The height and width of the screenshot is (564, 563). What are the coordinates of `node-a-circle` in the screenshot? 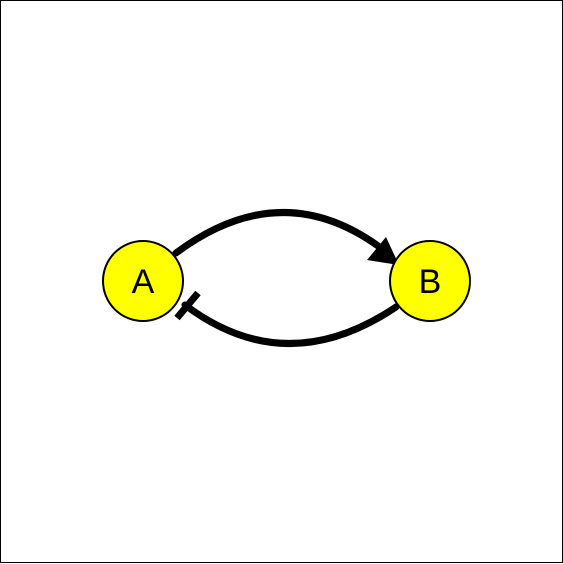 It's located at (143, 281).